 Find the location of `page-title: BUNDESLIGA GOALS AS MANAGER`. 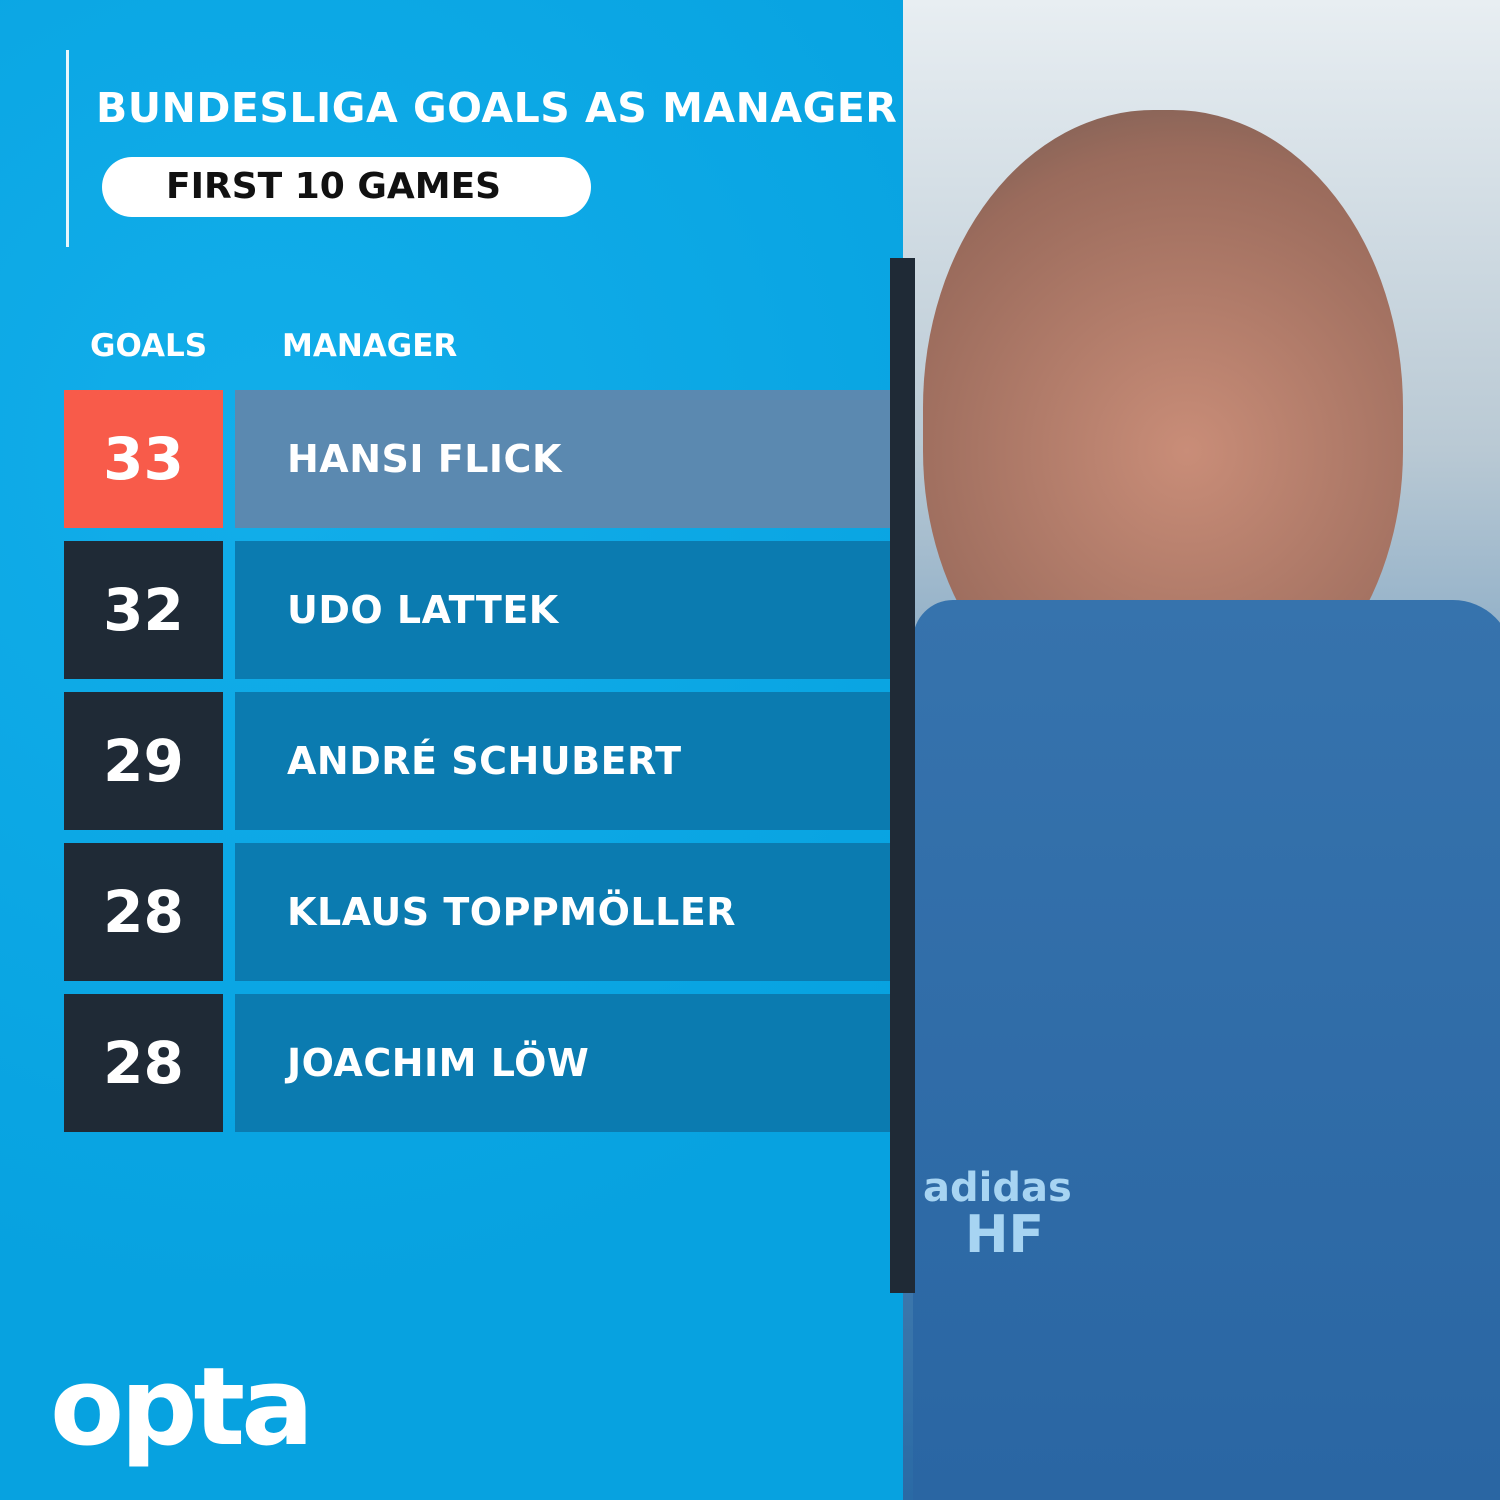

page-title: BUNDESLIGA GOALS AS MANAGER is located at coordinates (497, 108).